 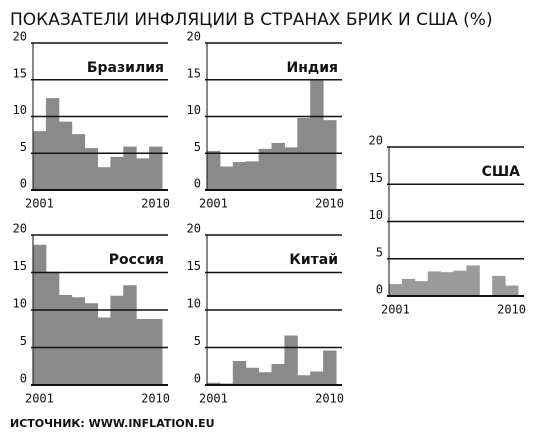 I want to click on source: ИСТОЧНИК: WWW.INFLATION.EU, so click(x=112, y=423).